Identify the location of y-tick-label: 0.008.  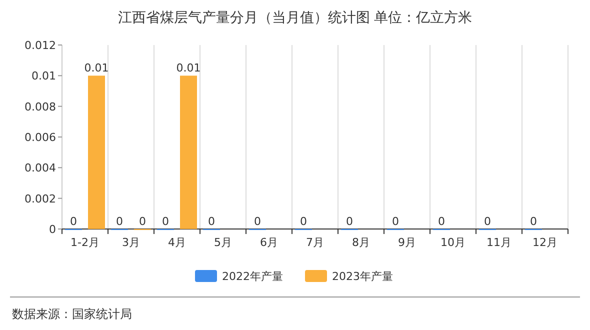
(40, 107).